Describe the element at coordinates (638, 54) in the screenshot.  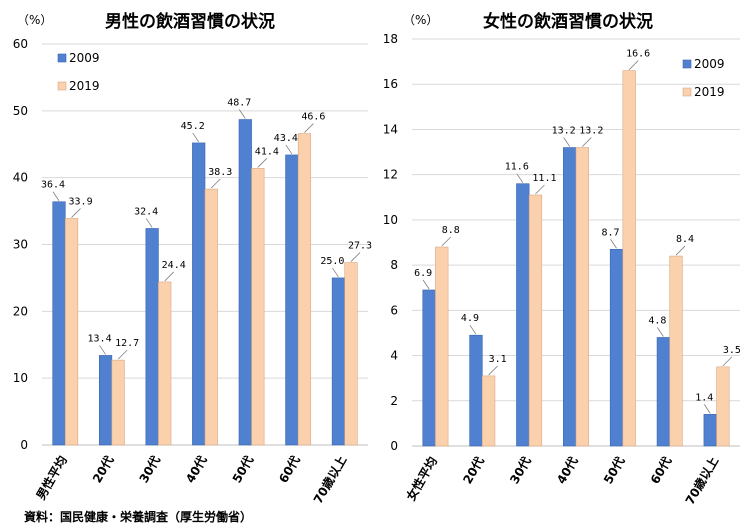
I see `data-label: 16.6` at that location.